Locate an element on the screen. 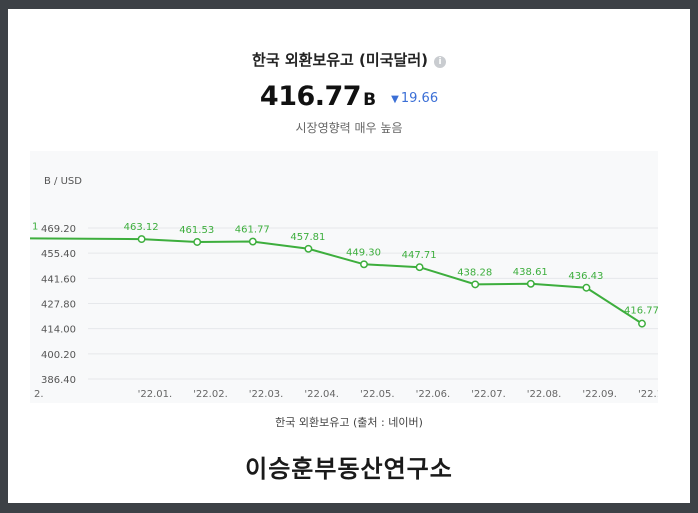 Image resolution: width=698 pixels, height=513 pixels. info-icon: i is located at coordinates (439, 62).